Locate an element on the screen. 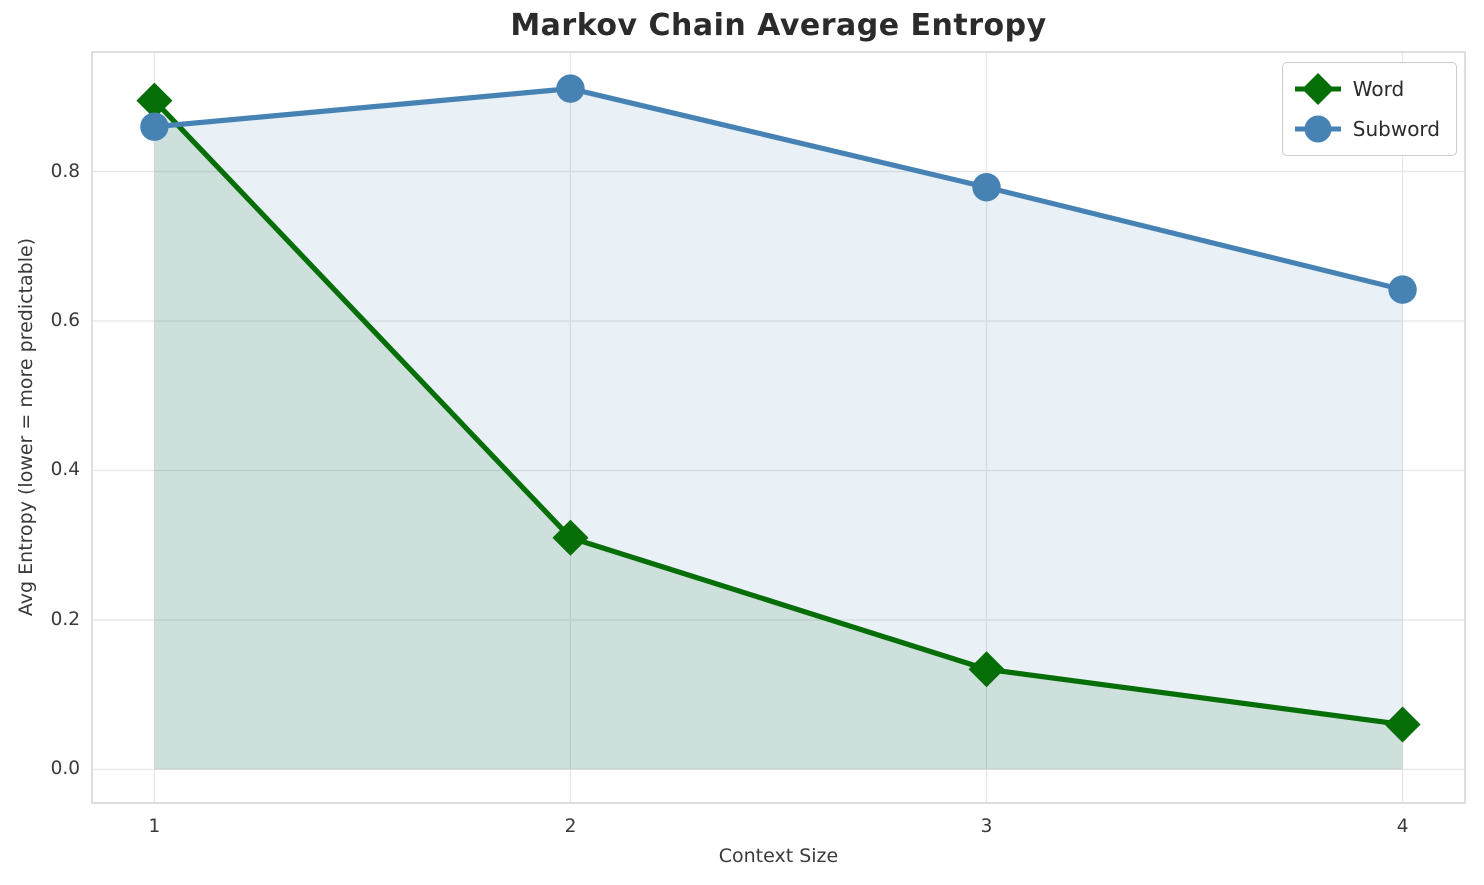  y-tick-label: 0.6 is located at coordinates (65, 320).